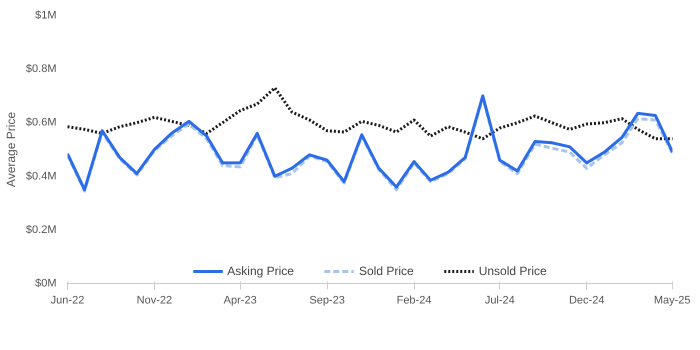  What do you see at coordinates (586, 300) in the screenshot?
I see `x-tick-label: Dec-24` at bounding box center [586, 300].